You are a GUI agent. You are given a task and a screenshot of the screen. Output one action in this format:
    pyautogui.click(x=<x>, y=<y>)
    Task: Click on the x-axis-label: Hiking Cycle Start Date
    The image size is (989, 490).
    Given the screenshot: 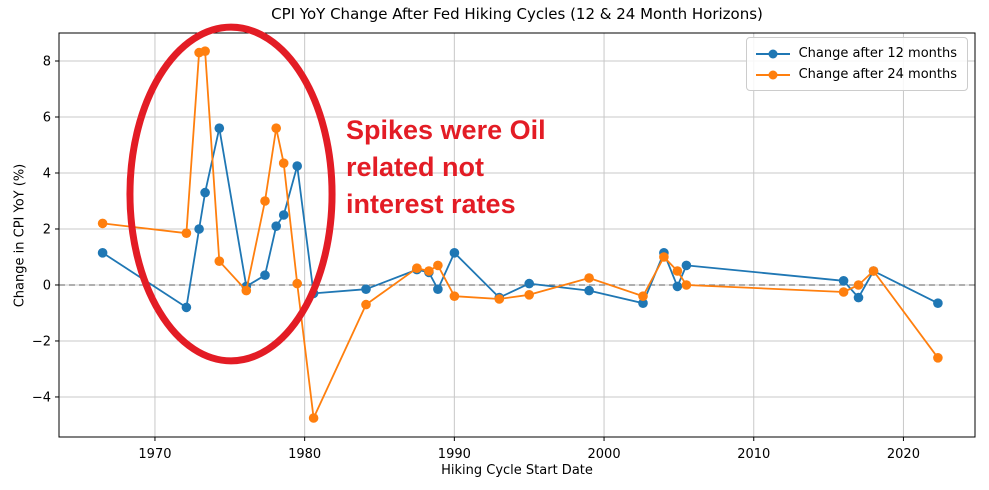 What is the action you would take?
    pyautogui.click(x=517, y=470)
    